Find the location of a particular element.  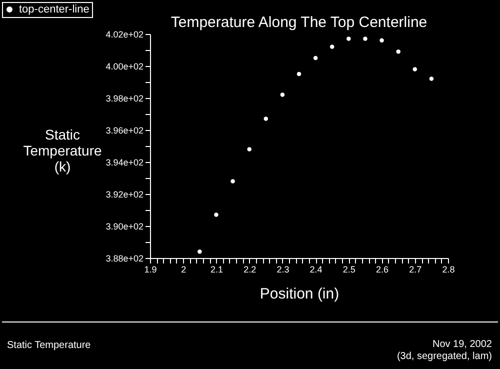

y-tick-label: 3.98e+02 is located at coordinates (125, 99).